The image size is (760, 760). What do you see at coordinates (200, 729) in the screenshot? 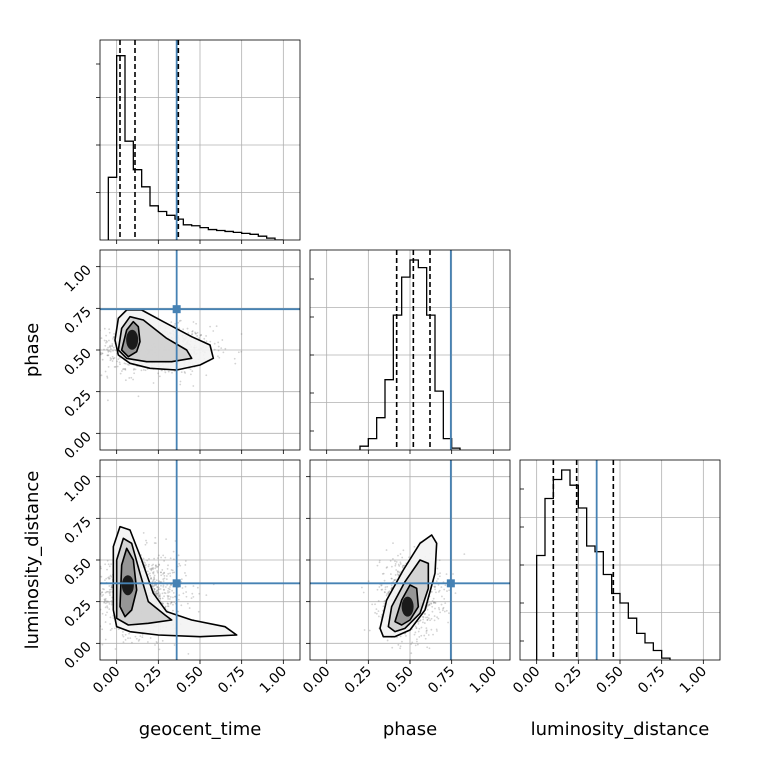
I see `xaxis-label-geocent_time: geocent_time` at bounding box center [200, 729].